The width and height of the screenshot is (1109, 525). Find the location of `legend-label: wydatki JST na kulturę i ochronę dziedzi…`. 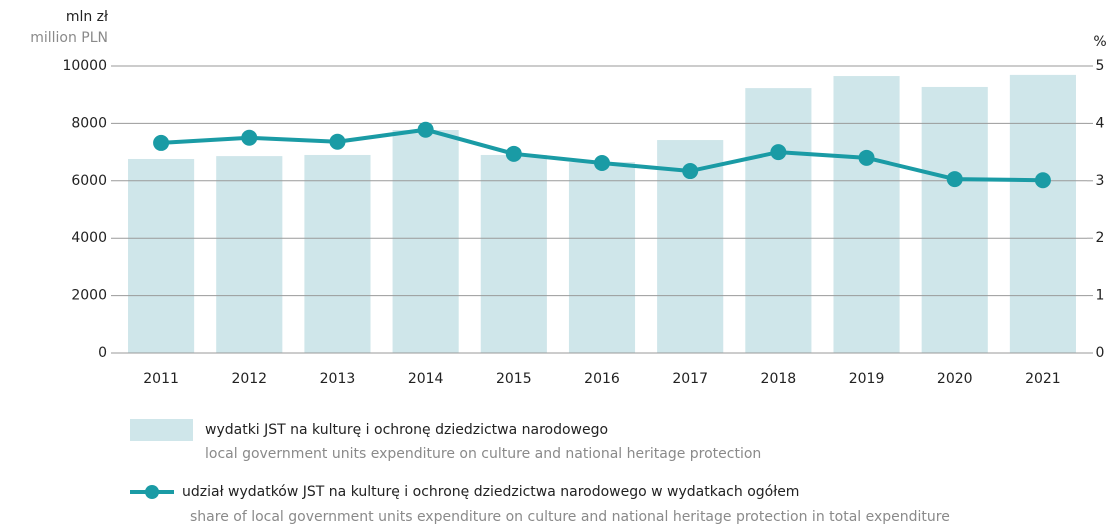

legend-label: wydatki JST na kulturę i ochronę dziedzi… is located at coordinates (406, 430).